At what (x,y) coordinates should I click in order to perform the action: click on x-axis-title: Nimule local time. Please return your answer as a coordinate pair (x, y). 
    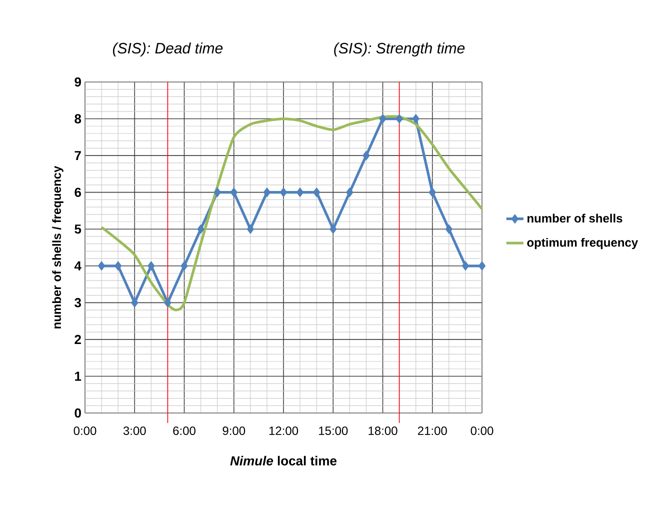
    Looking at the image, I should click on (283, 461).